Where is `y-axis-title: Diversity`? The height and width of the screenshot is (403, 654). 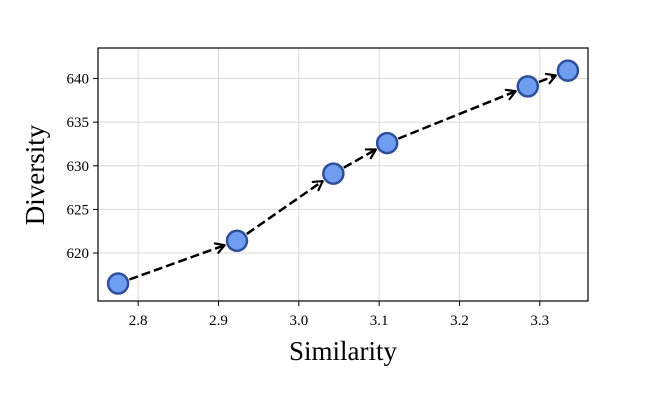 y-axis-title: Diversity is located at coordinates (35, 174).